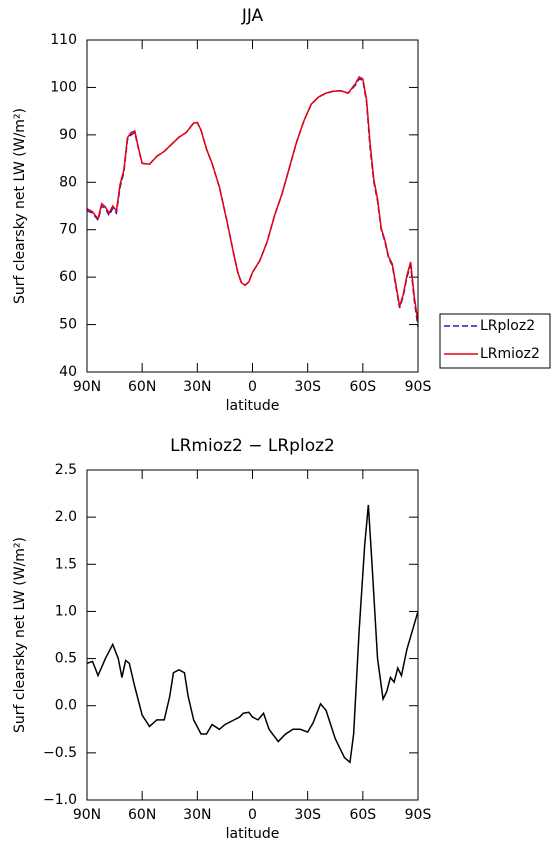 The height and width of the screenshot is (861, 554). I want to click on y-tick-label: 2.0, so click(66, 517).